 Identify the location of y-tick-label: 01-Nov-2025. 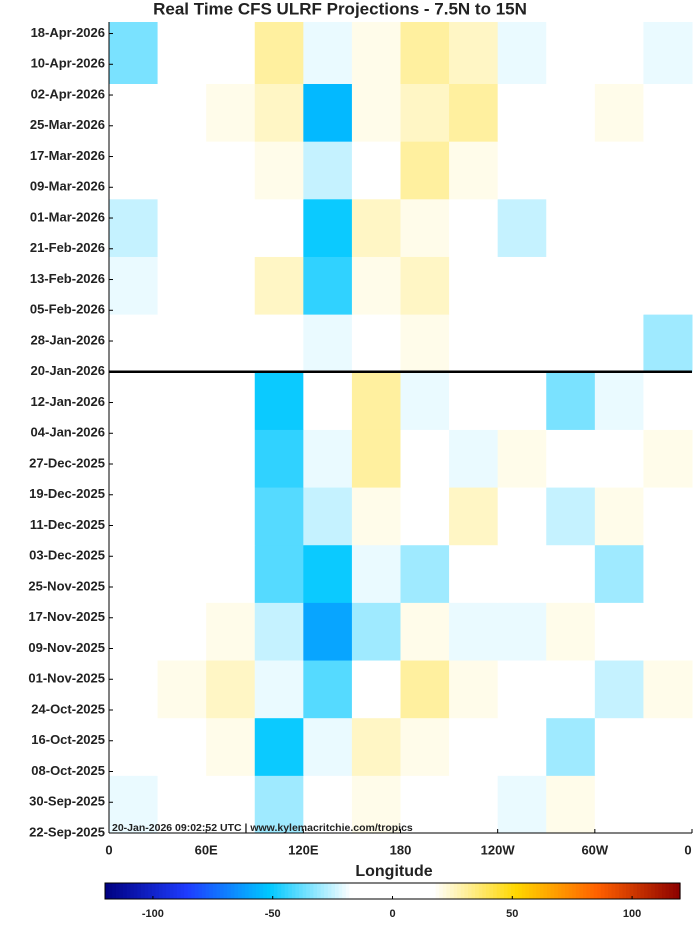
(66, 678).